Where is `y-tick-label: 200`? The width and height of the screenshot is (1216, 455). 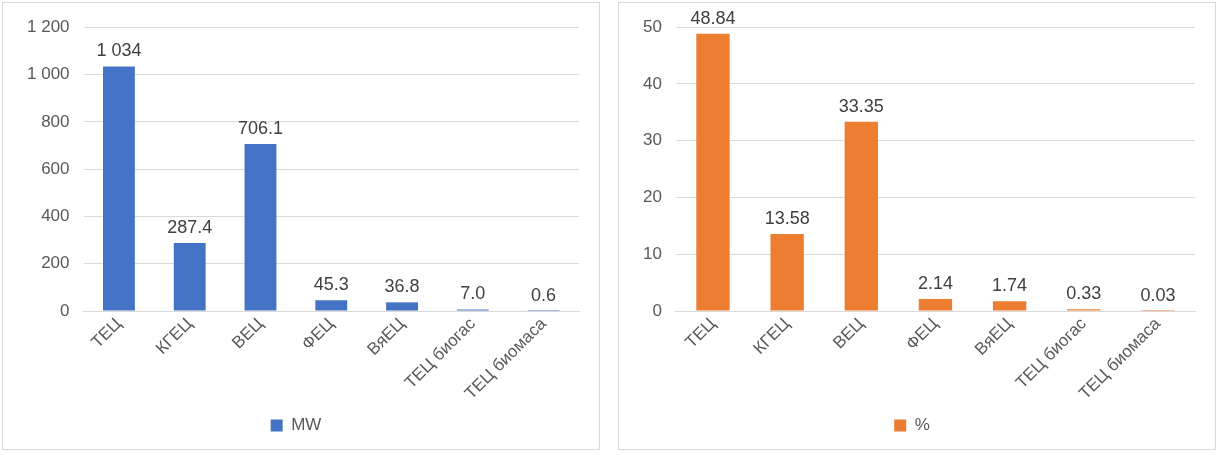
y-tick-label: 200 is located at coordinates (55, 263).